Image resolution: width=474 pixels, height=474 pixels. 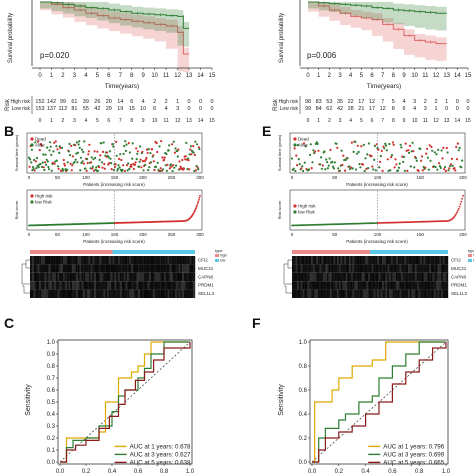 I want to click on x-tick-label: 3, so click(x=75, y=76).